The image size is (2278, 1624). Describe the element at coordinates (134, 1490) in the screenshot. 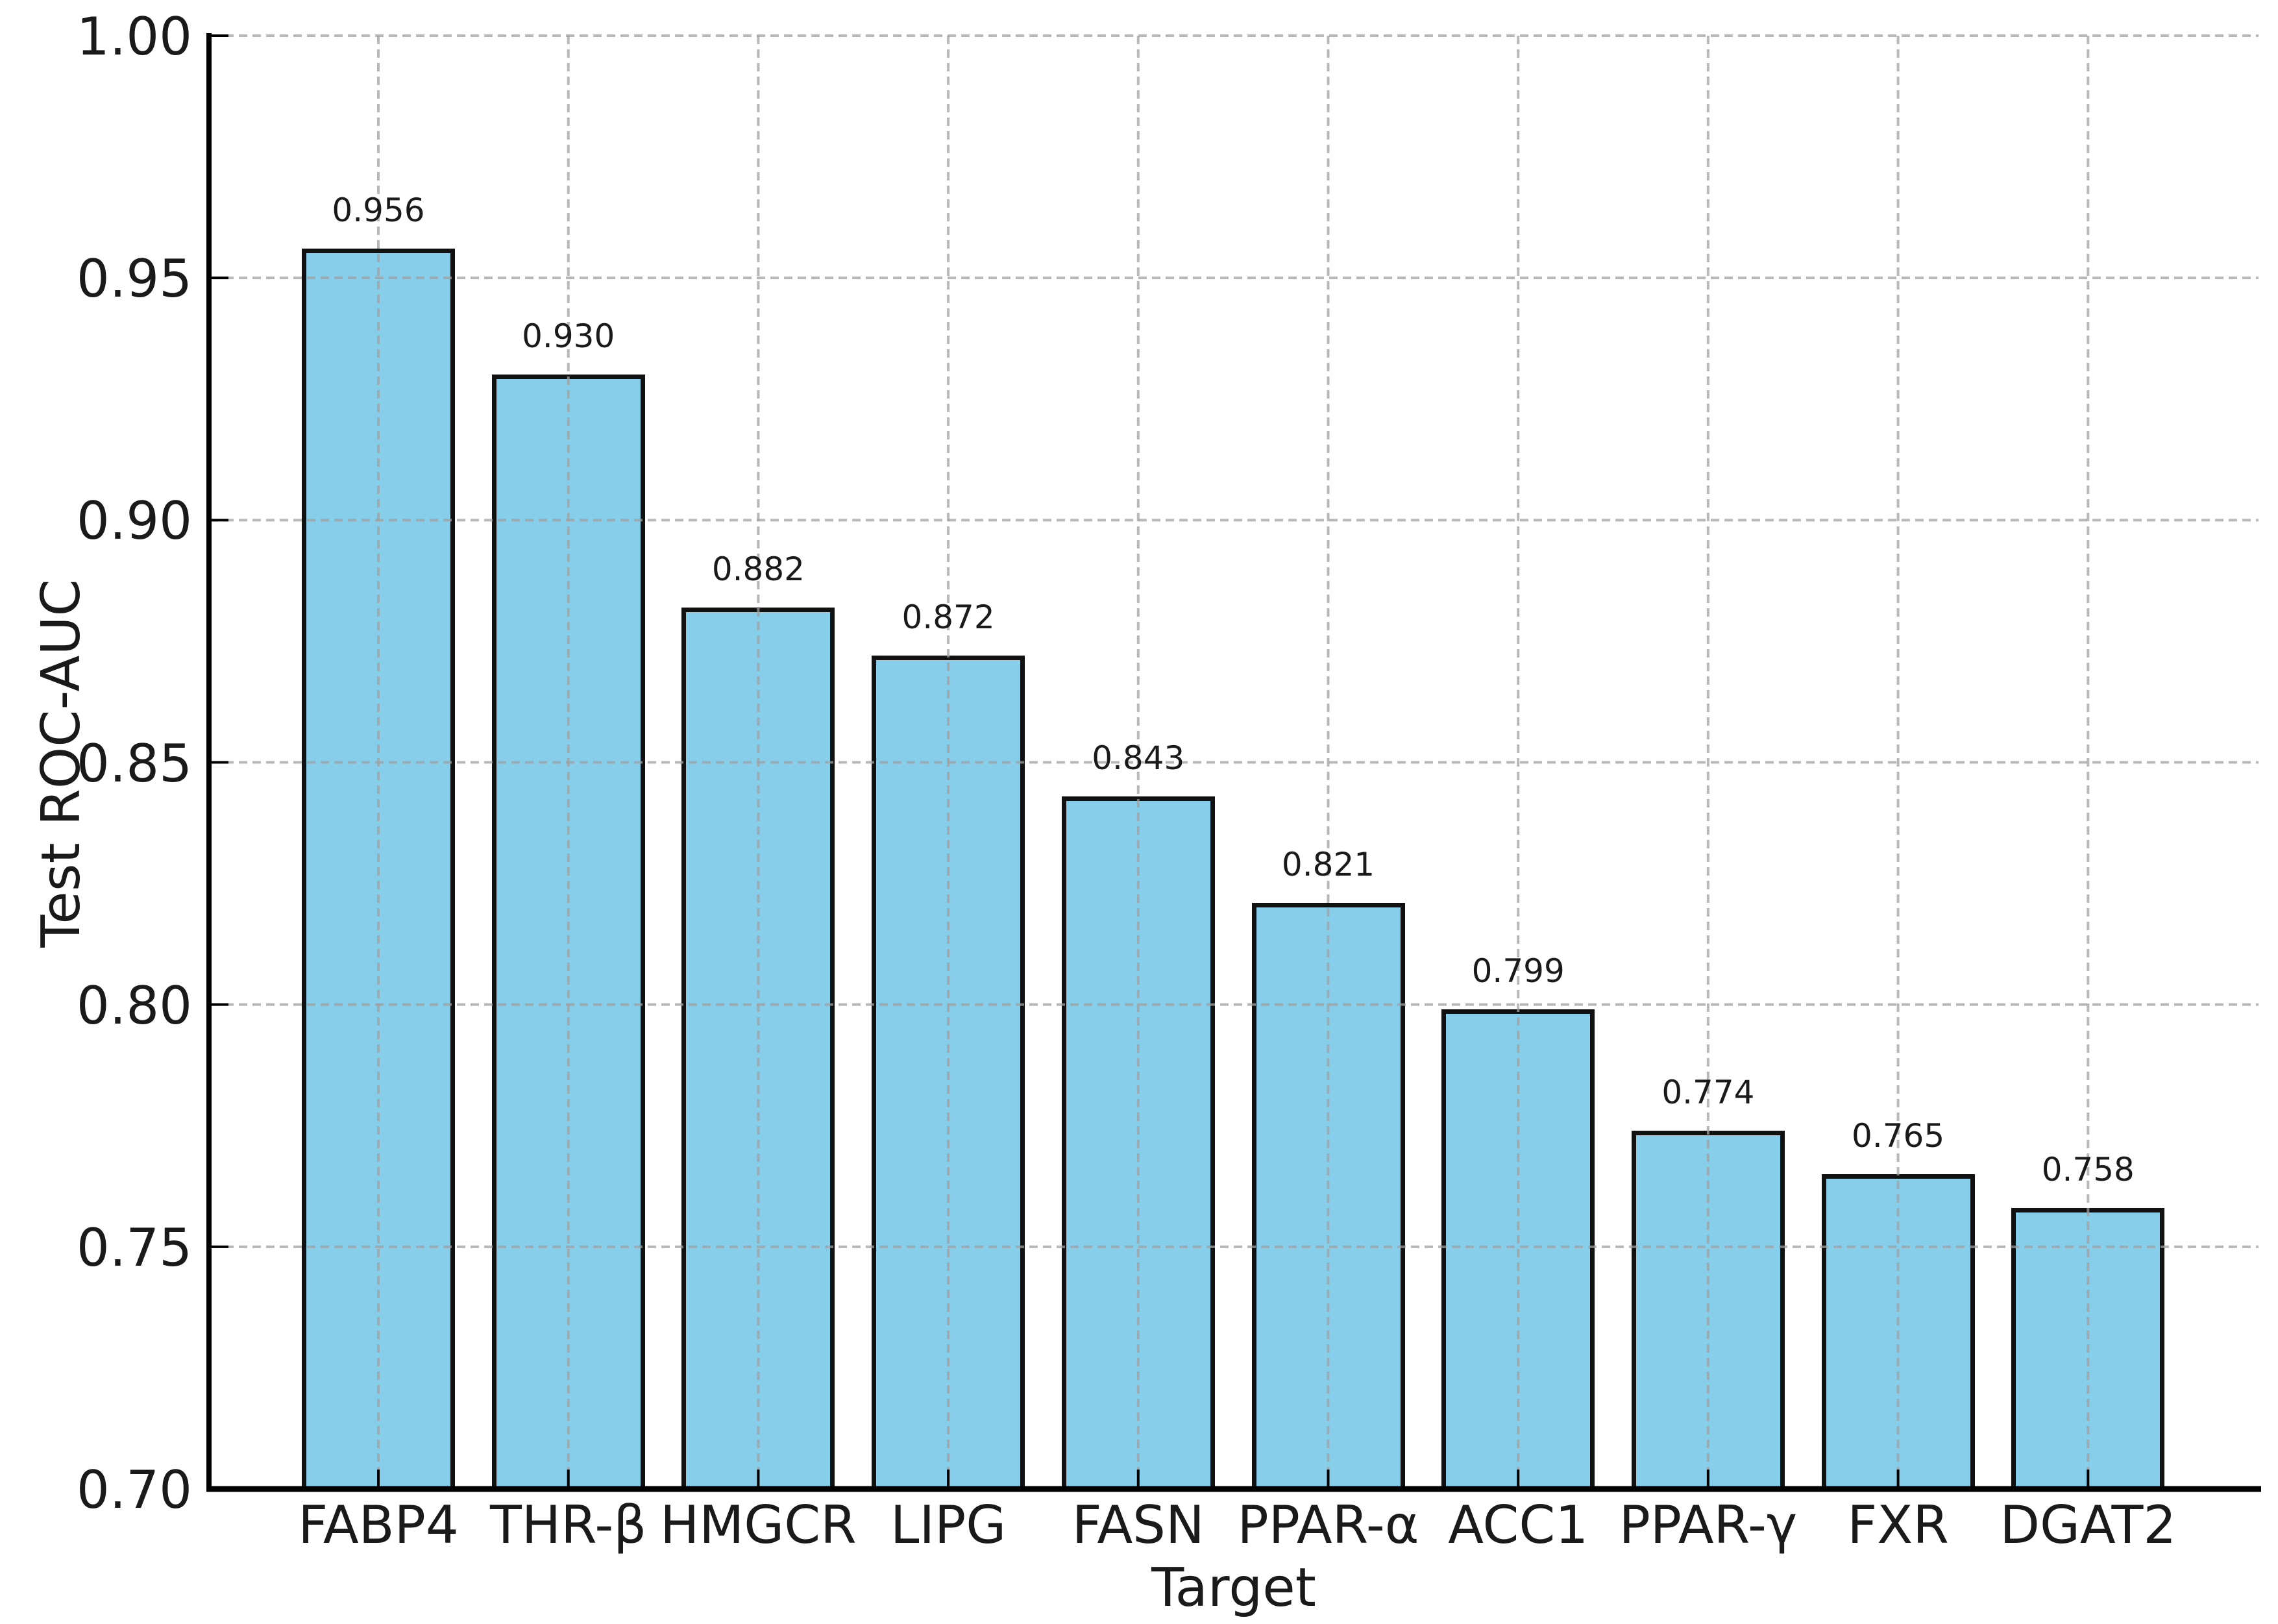

I see `y-tick-label: 0.70` at that location.